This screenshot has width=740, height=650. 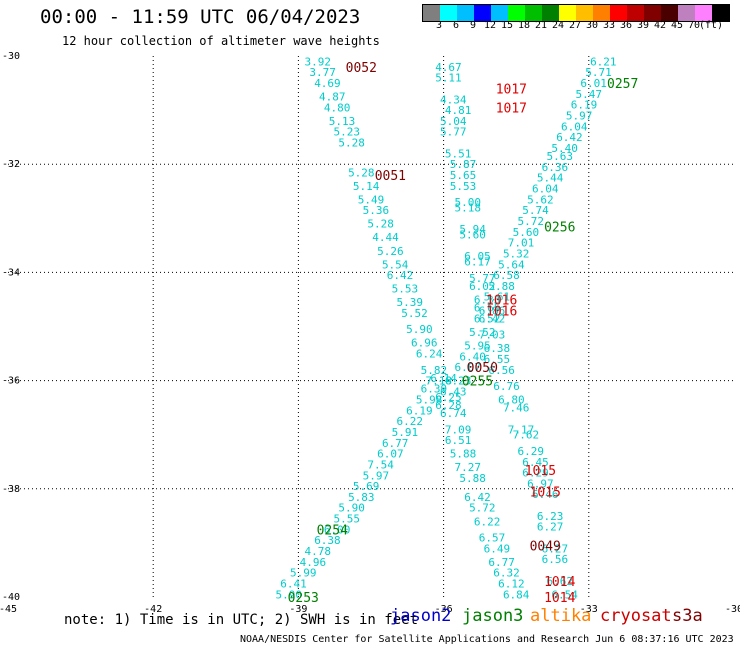 I want to click on satellite-s3a: s3a, so click(x=687, y=616).